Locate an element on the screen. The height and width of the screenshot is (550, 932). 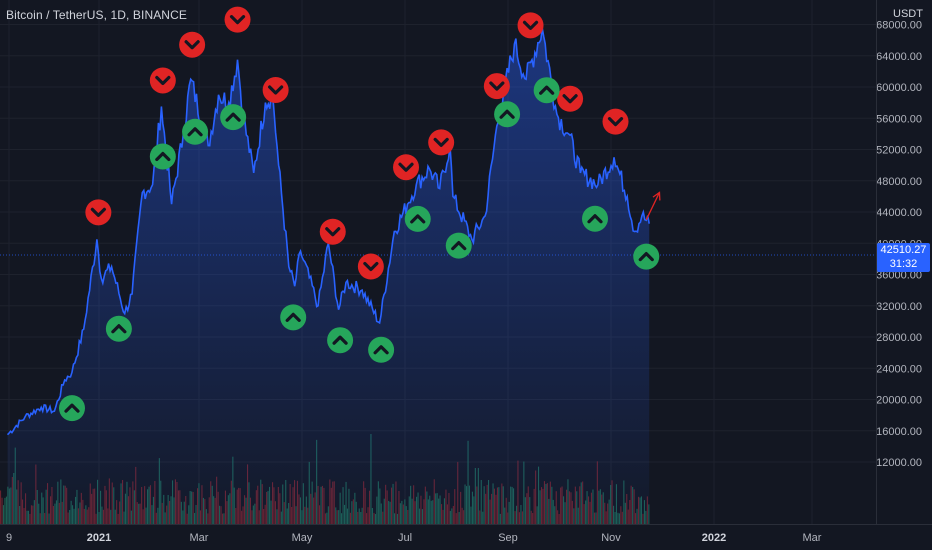
arrow-shaft is located at coordinates (653, 206).